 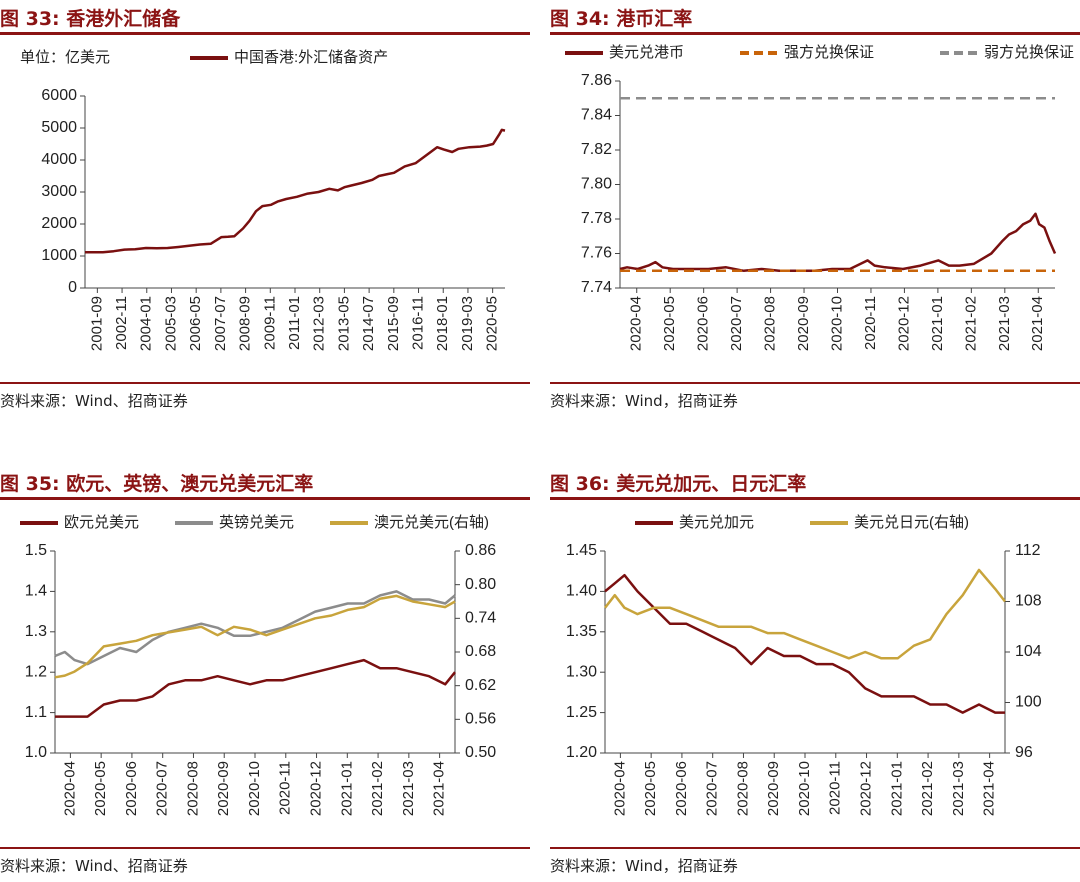 What do you see at coordinates (256, 522) in the screenshot?
I see `legend-label: 英镑兑美元` at bounding box center [256, 522].